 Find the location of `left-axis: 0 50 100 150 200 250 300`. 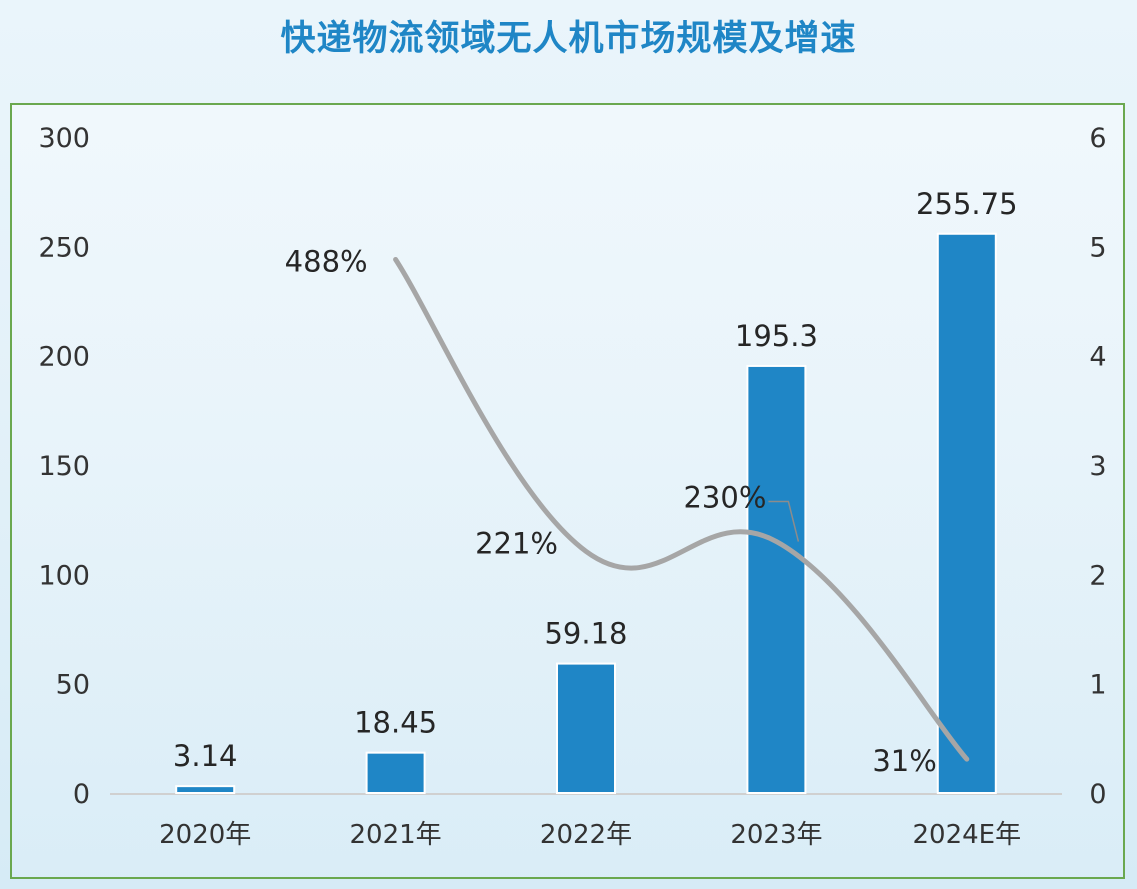

left-axis: 0 50 100 150 200 250 300 is located at coordinates (64, 466).